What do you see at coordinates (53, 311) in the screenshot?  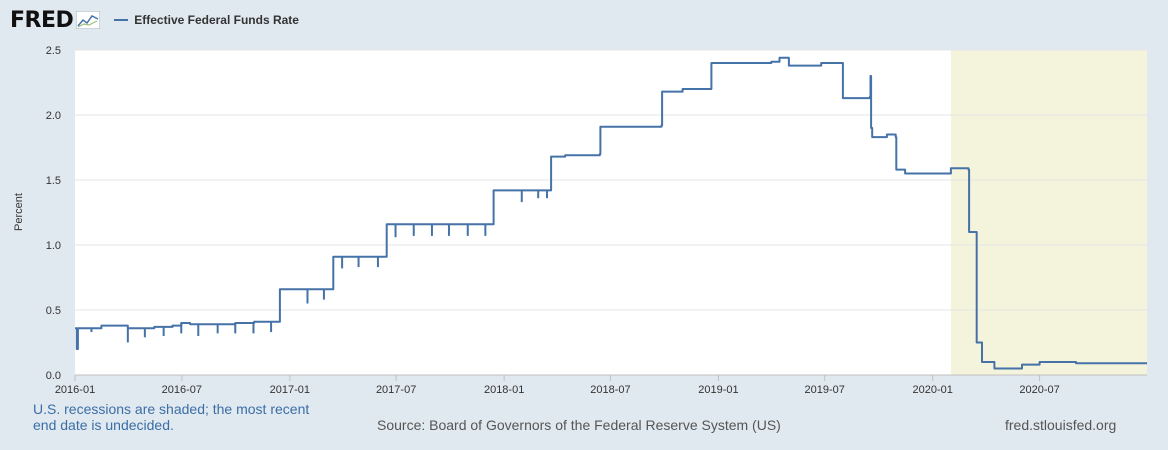 I see `y-tick-label: 0.5` at bounding box center [53, 311].